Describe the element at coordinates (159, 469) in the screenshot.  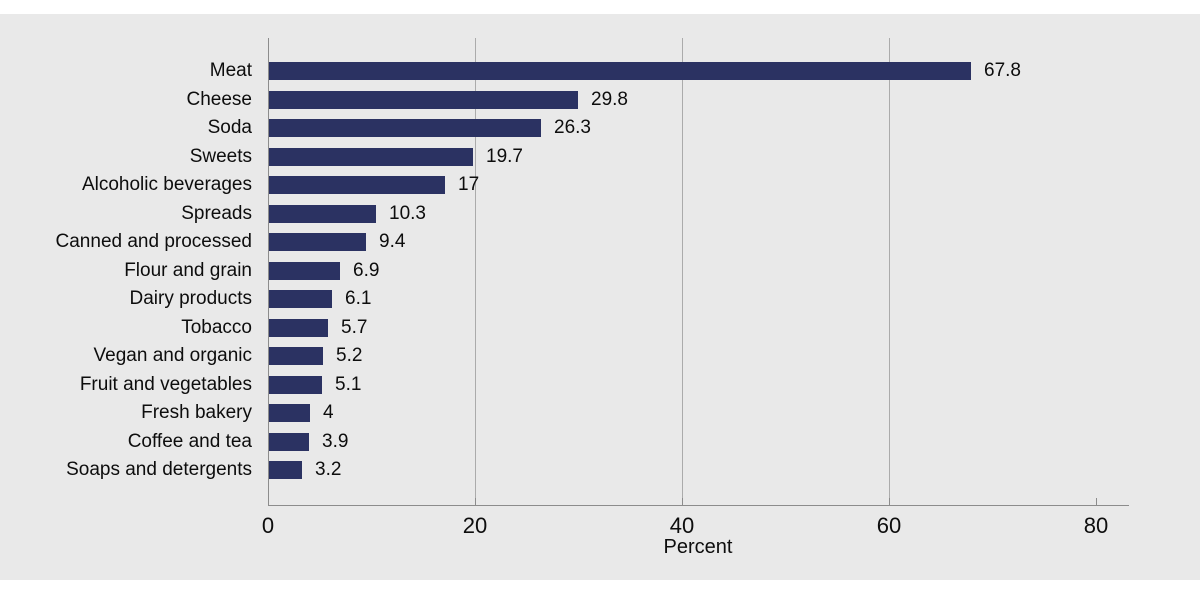
I see `category-label: Soaps and detergents` at that location.